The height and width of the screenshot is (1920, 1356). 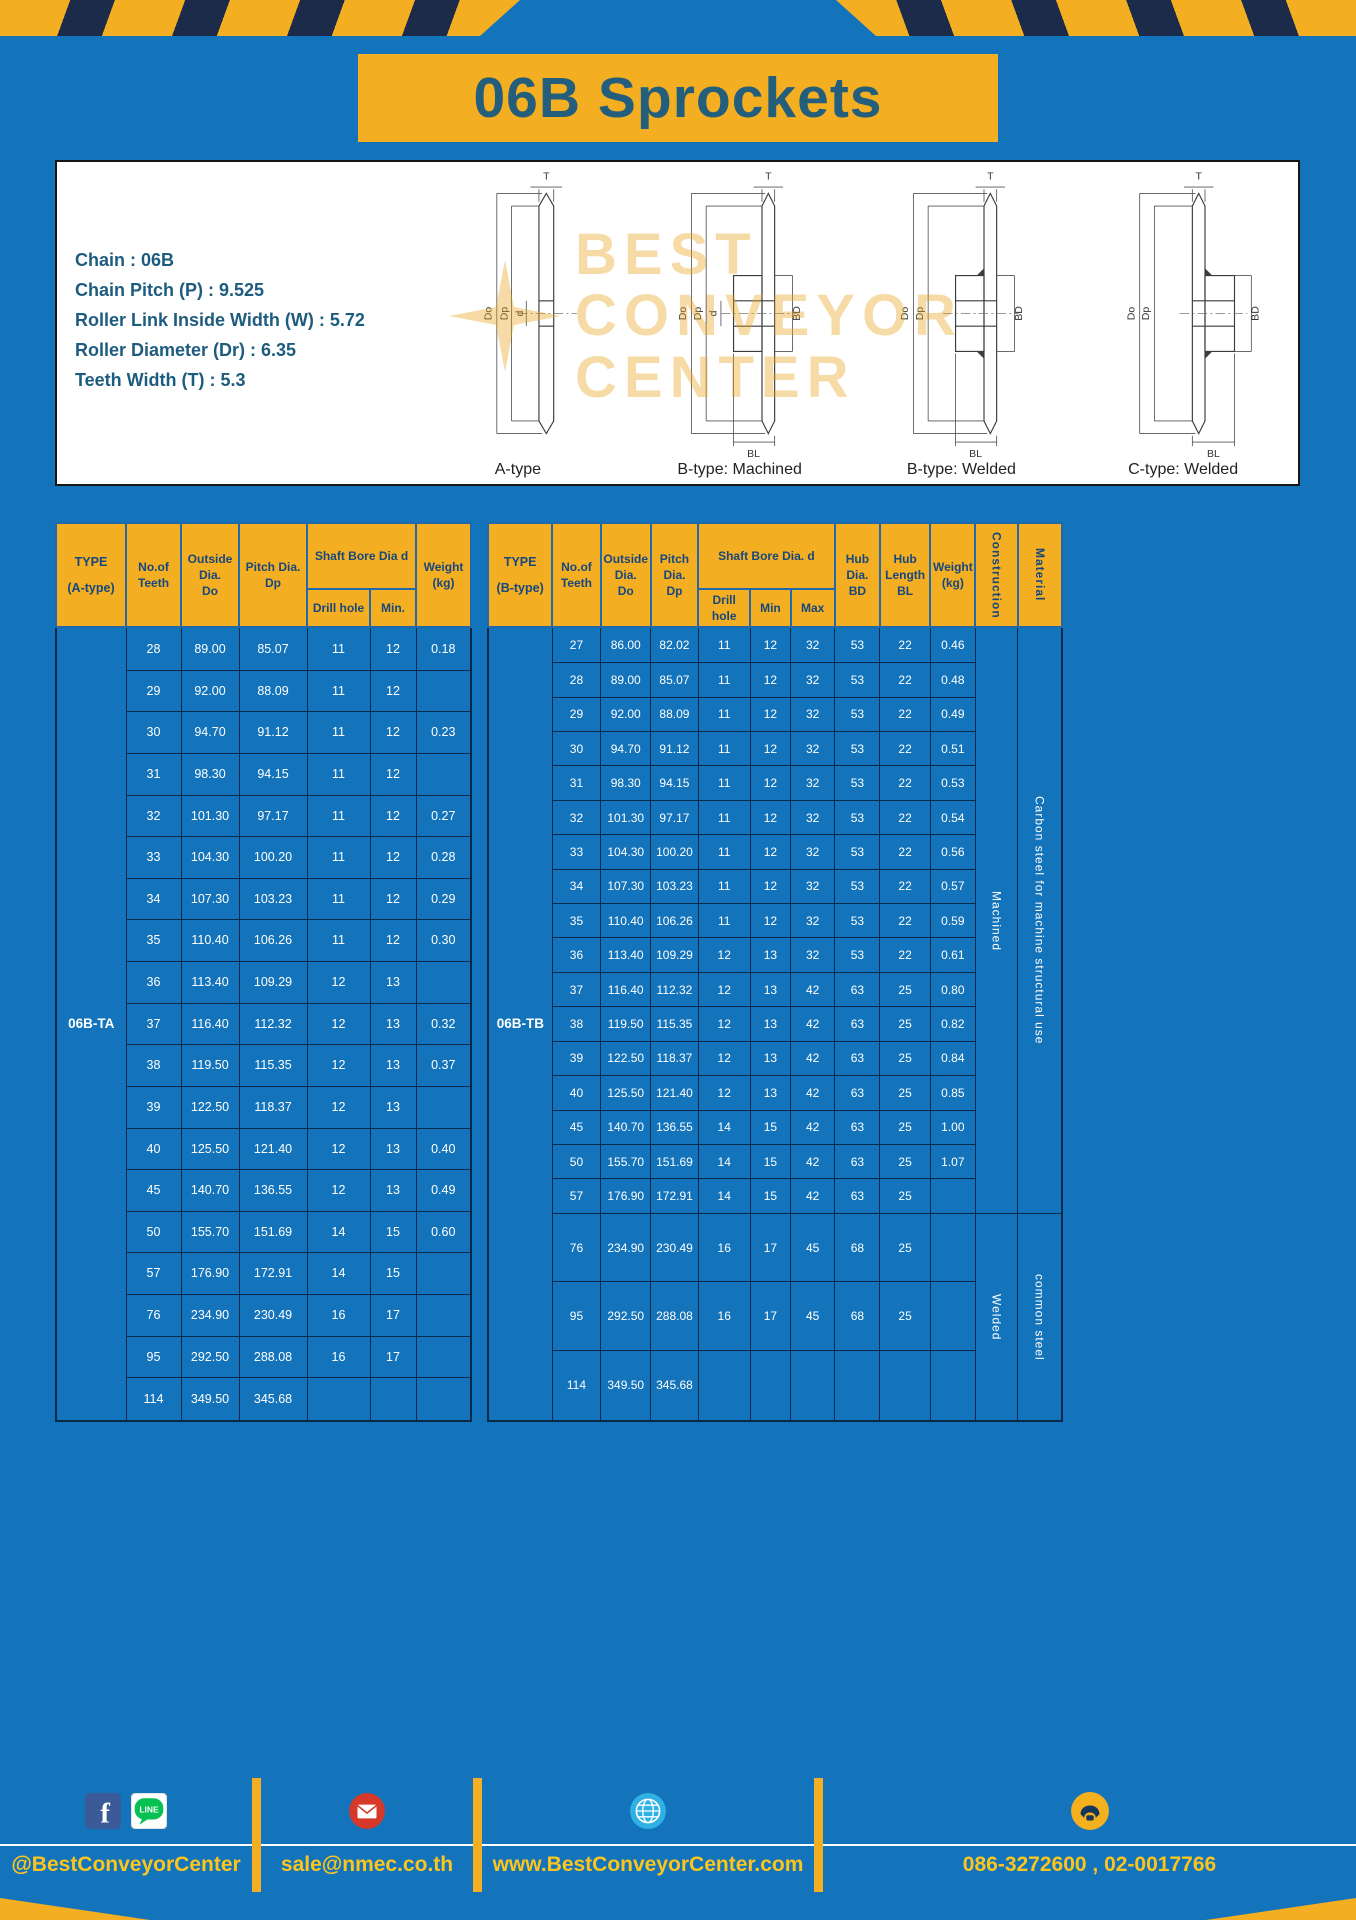 What do you see at coordinates (648, 1849) in the screenshot?
I see `footer-website-section: www.BestConveyorCenter.com` at bounding box center [648, 1849].